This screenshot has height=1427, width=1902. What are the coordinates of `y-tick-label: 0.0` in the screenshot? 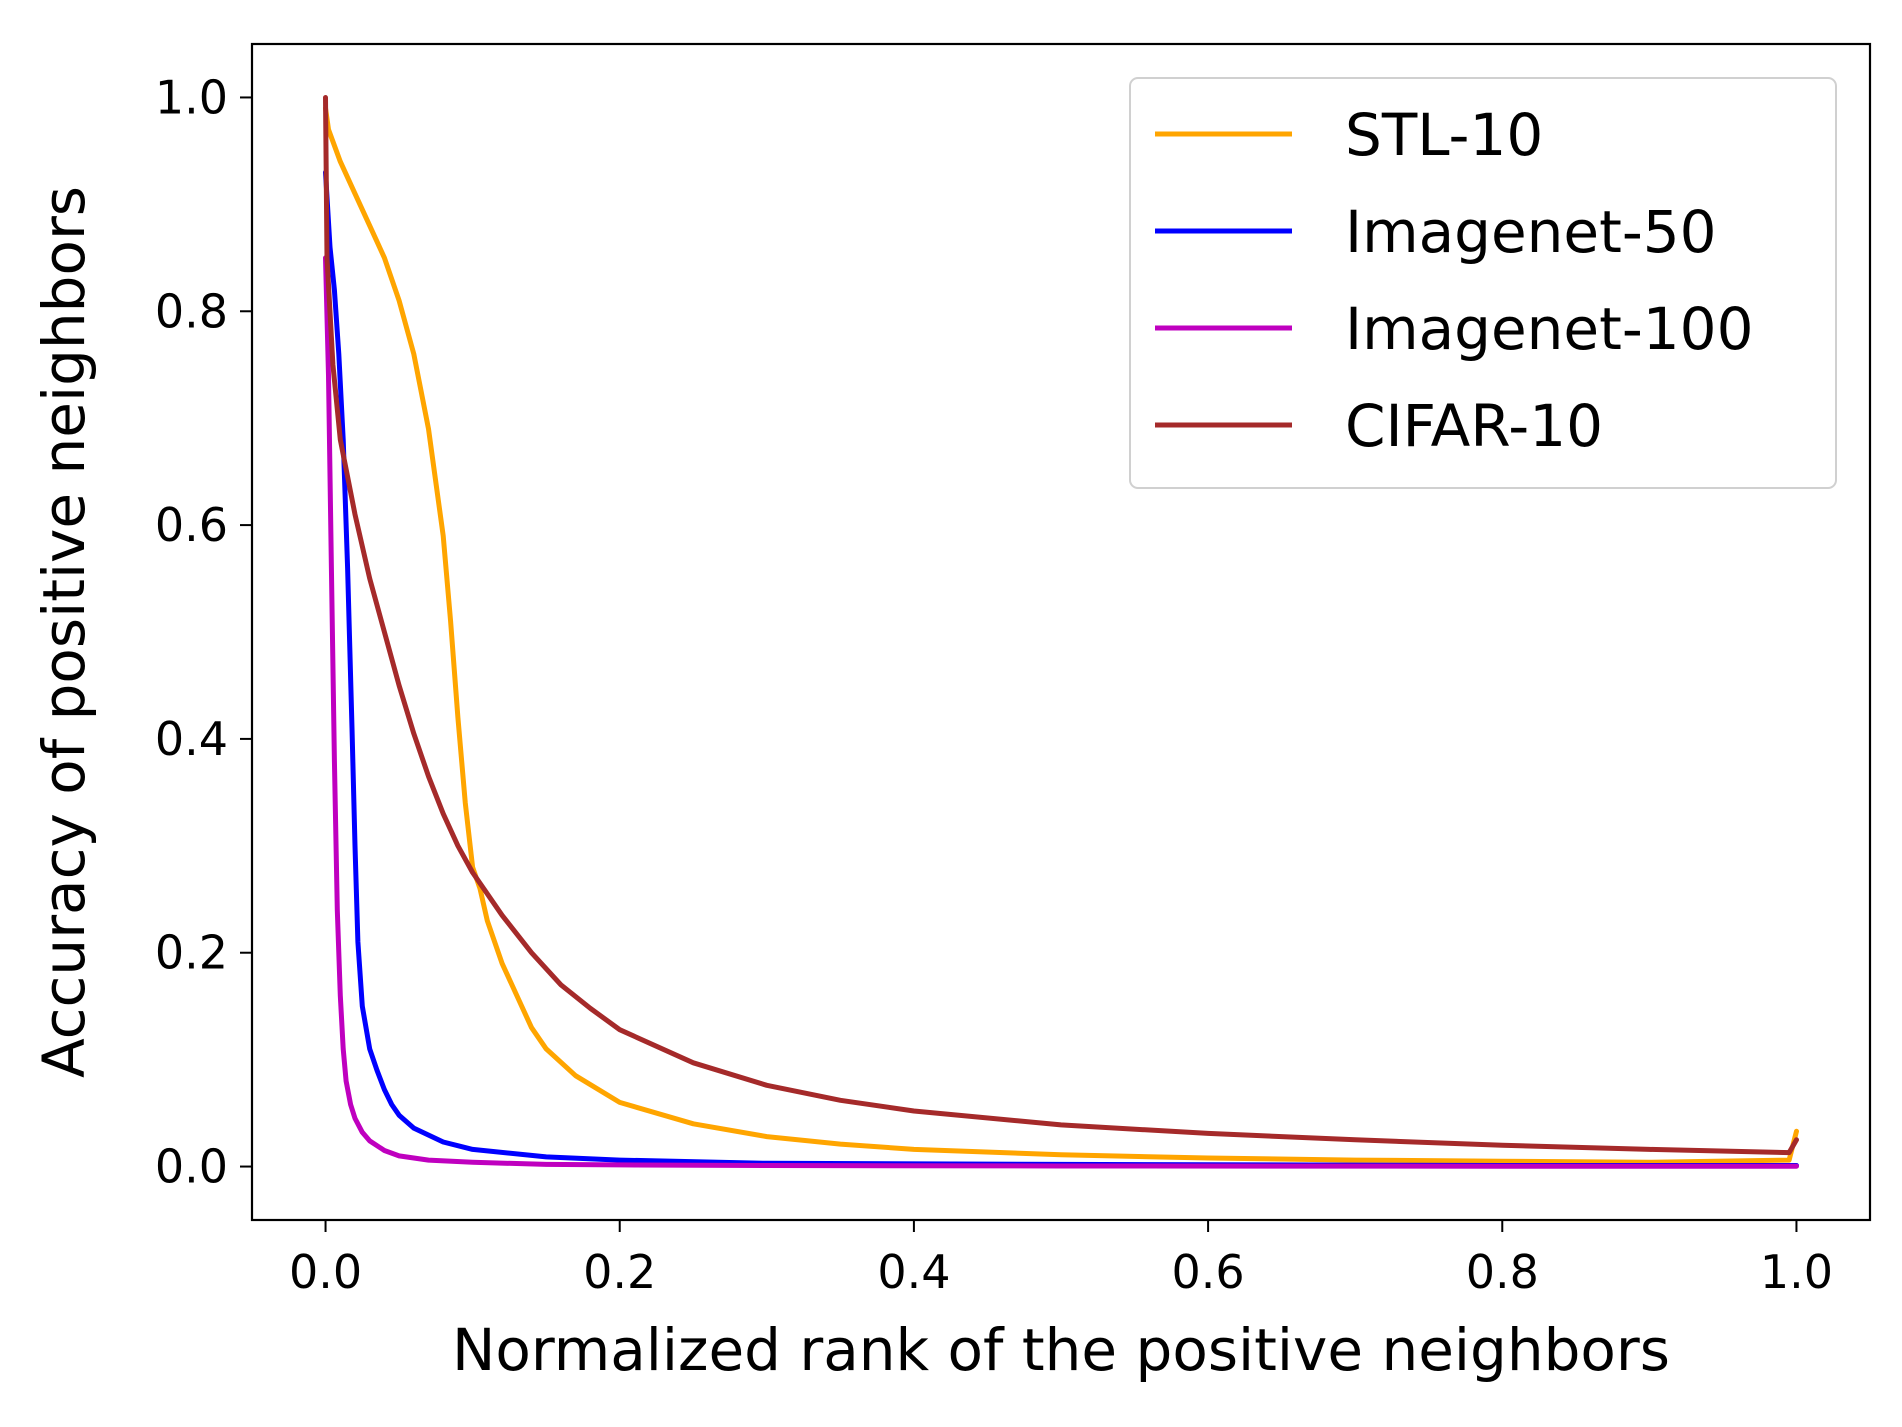 It's located at (191, 1167).